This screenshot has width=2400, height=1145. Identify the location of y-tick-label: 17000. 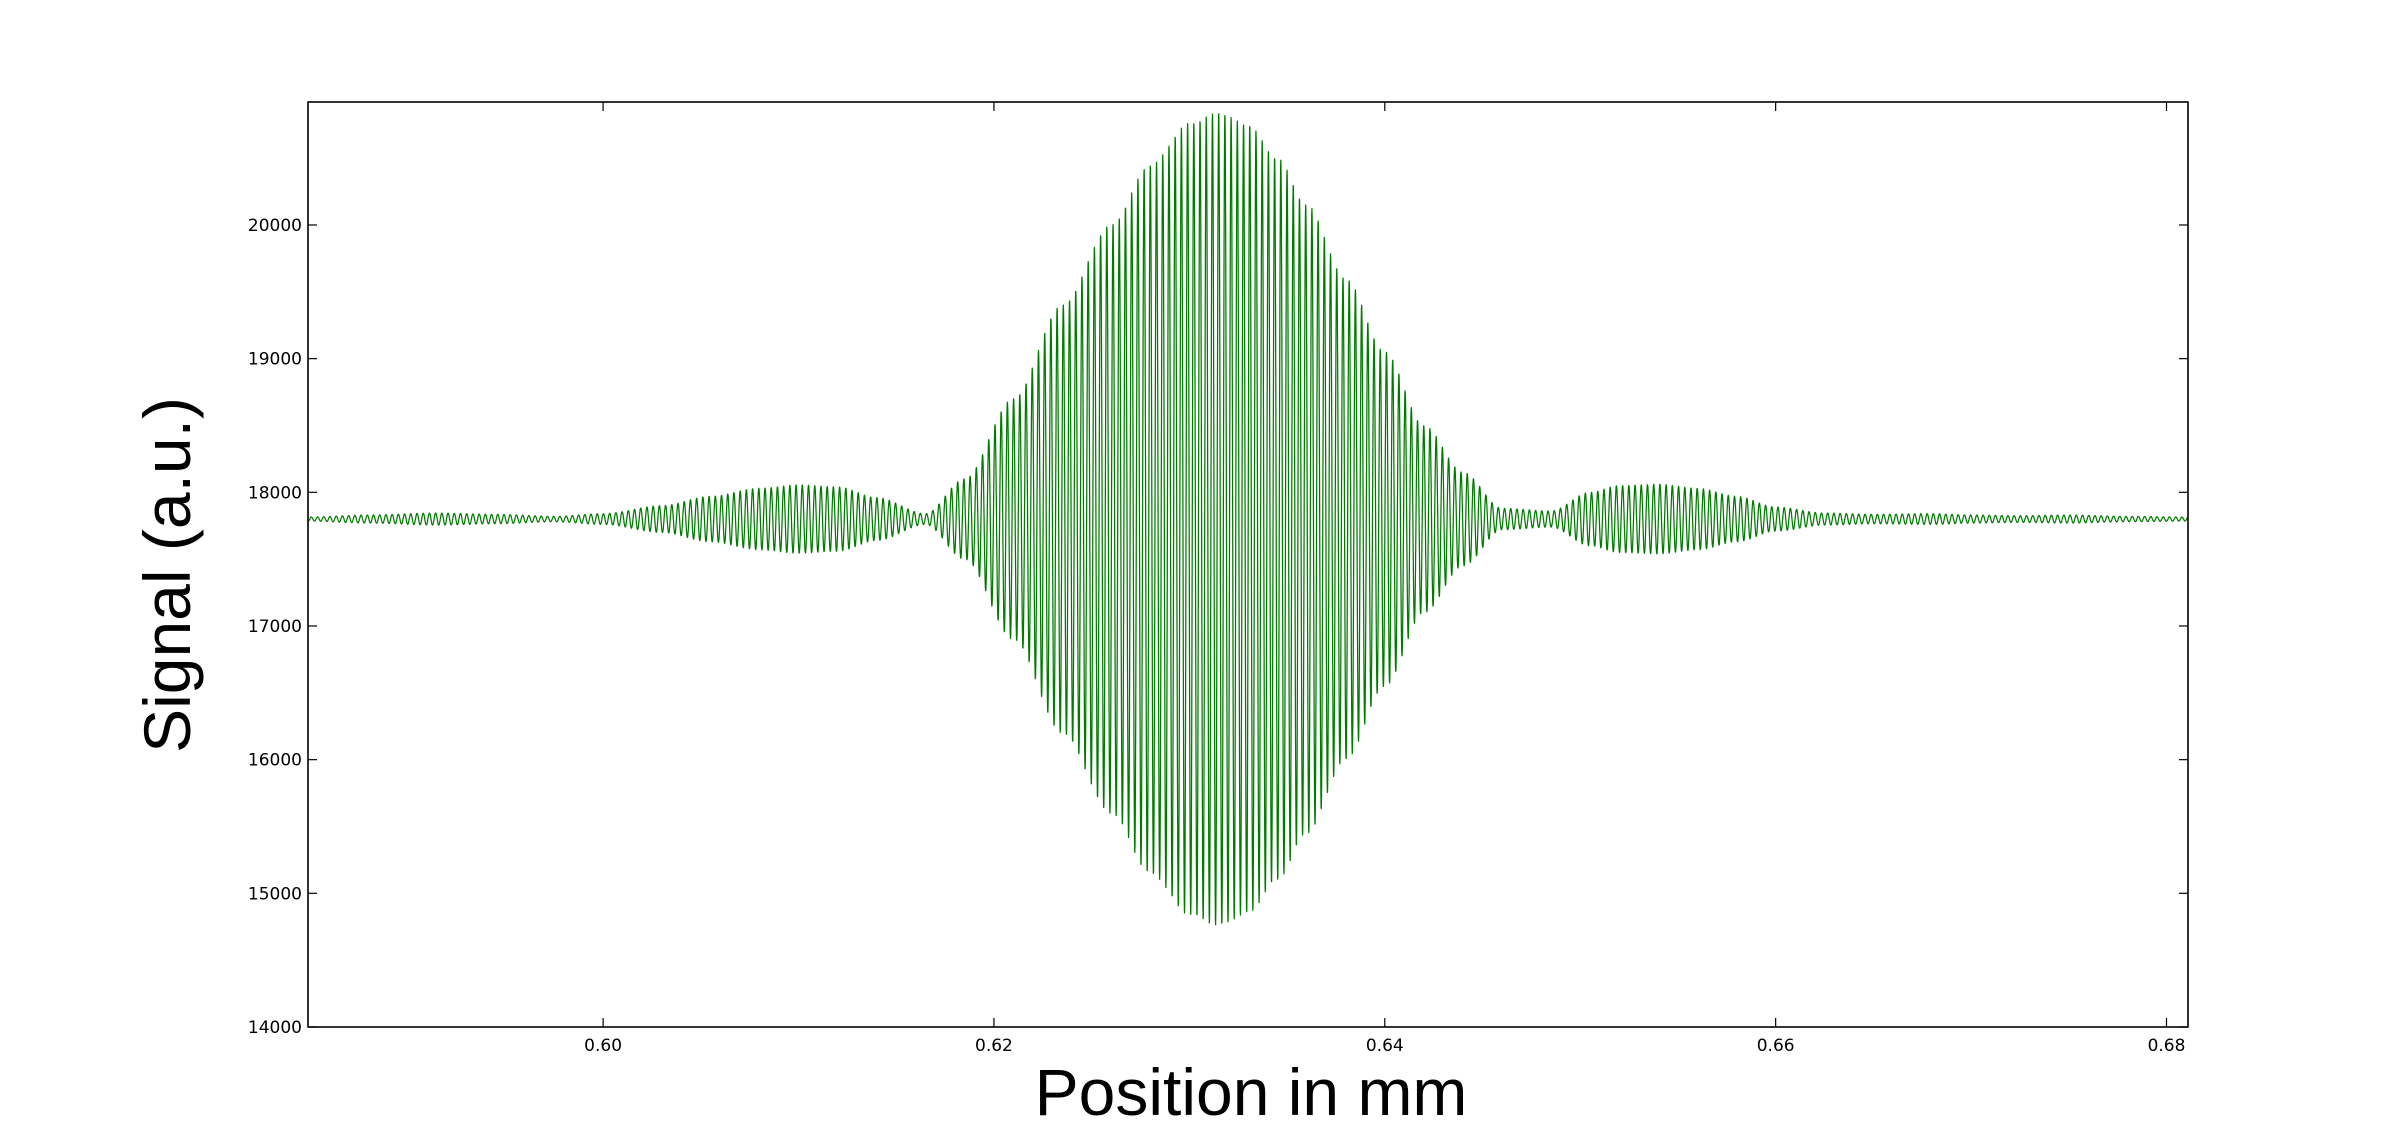
(275, 627).